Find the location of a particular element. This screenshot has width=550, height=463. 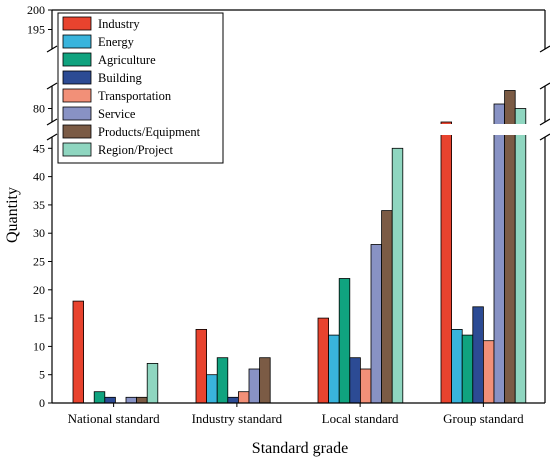

y-tick-label-35: 35 is located at coordinates (39, 205).